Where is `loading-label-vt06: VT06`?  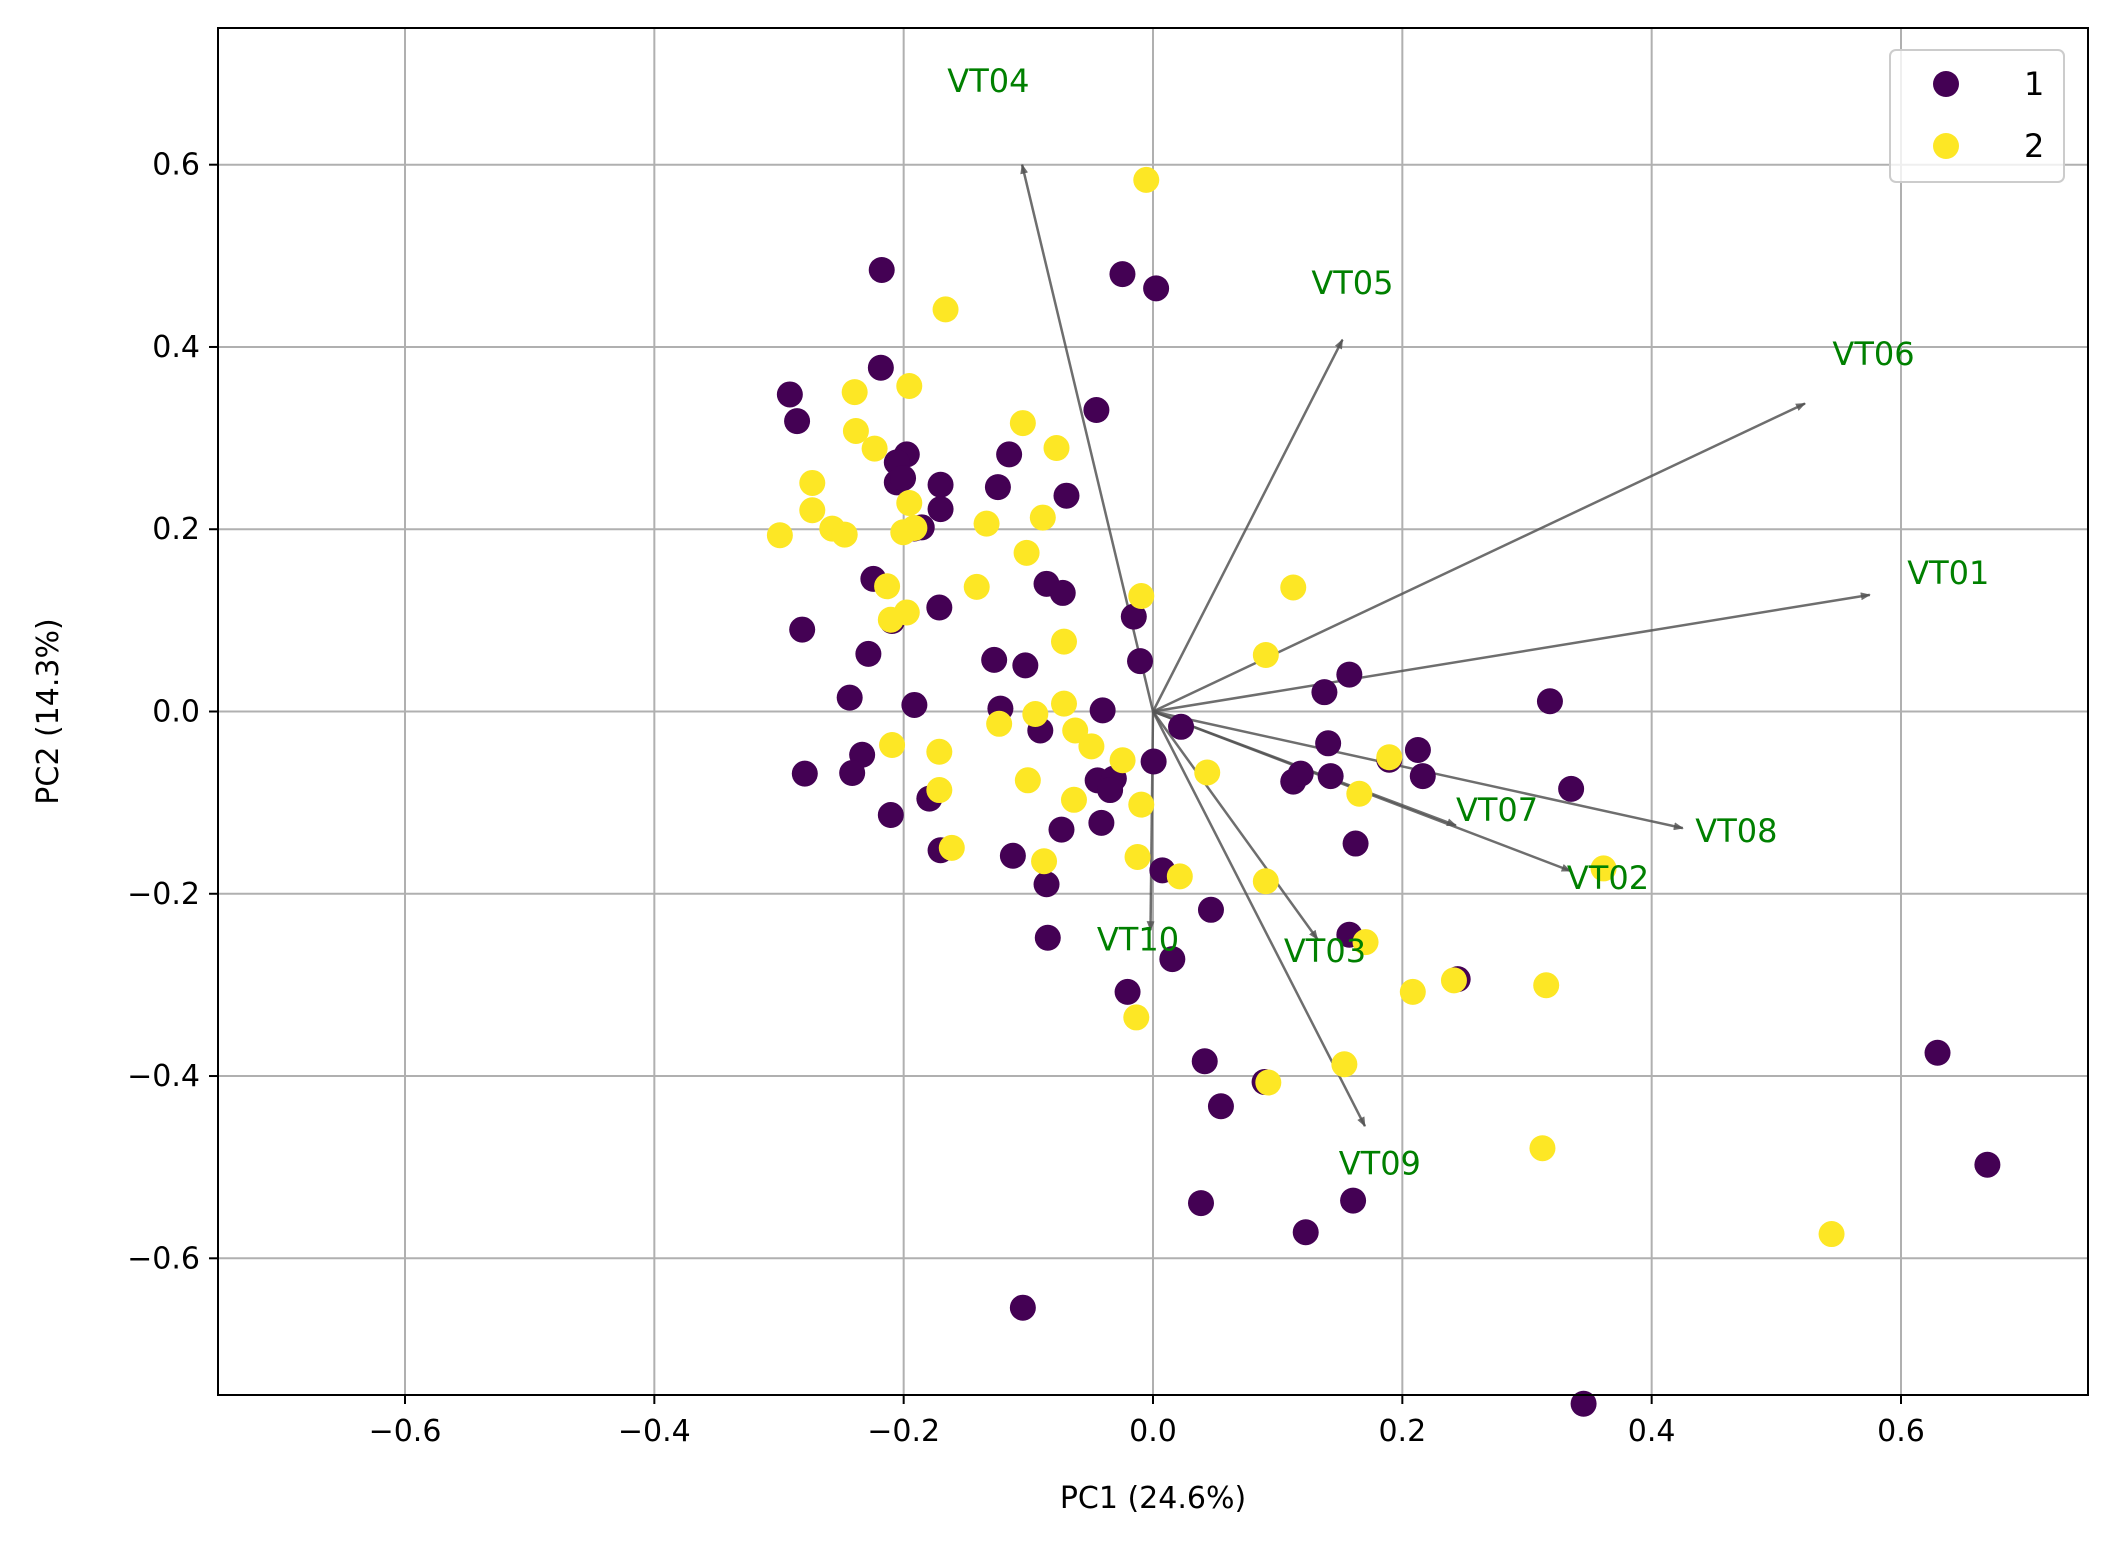 loading-label-vt06: VT06 is located at coordinates (1873, 354).